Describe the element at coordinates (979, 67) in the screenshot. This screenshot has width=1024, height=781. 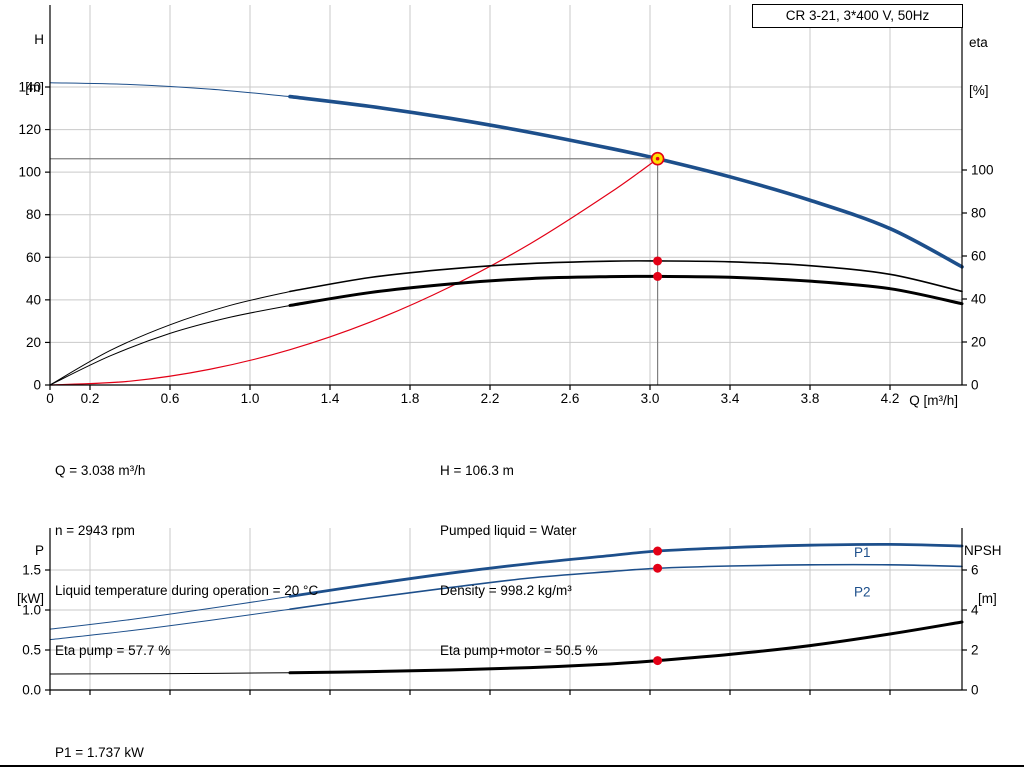
I see `top-right-axis-title: eta [%]` at that location.